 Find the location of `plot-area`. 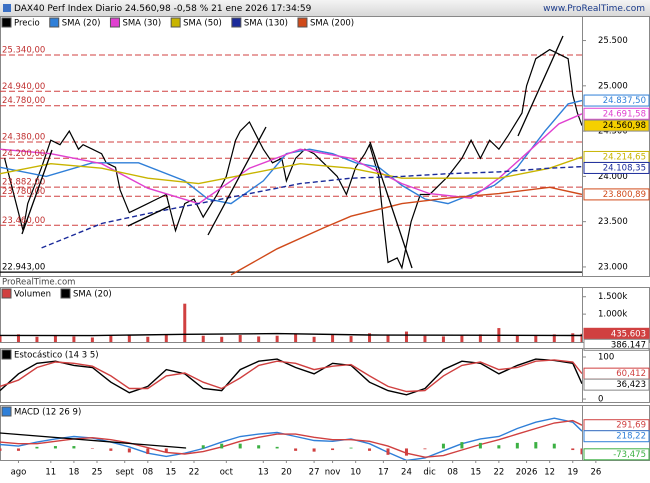

plot-area is located at coordinates (291, 322).